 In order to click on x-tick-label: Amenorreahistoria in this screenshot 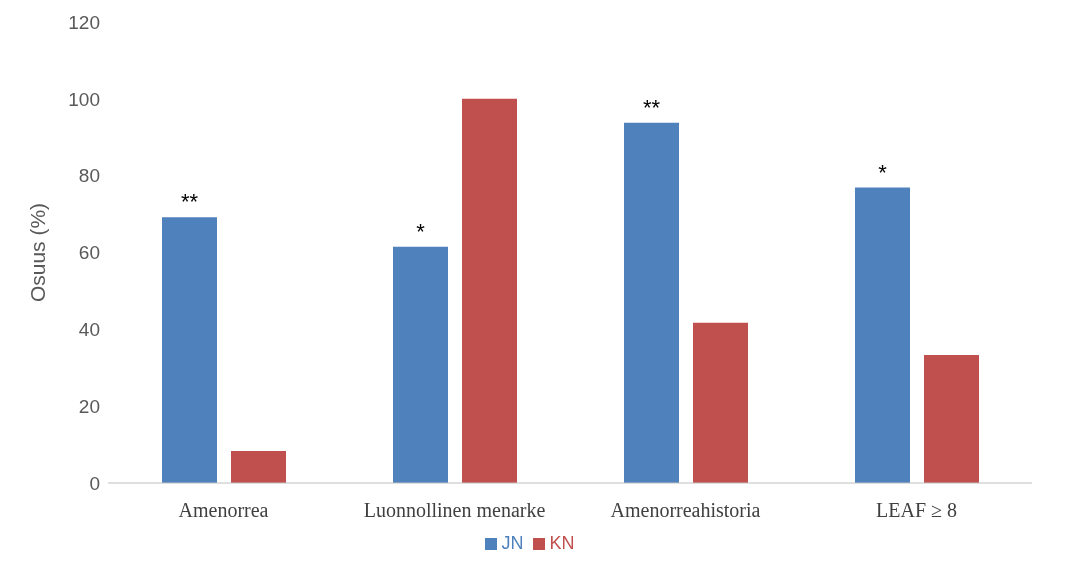, I will do `click(685, 510)`.